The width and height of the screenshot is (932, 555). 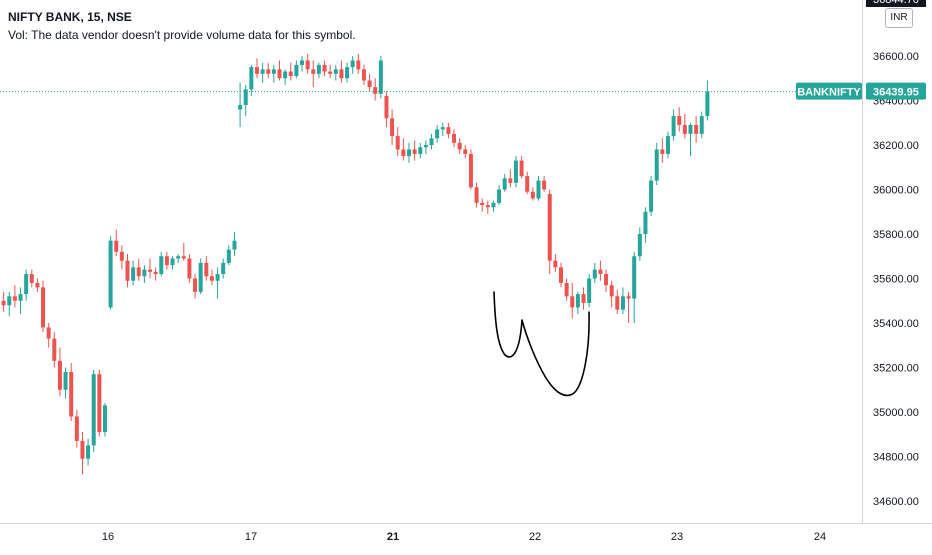 What do you see at coordinates (899, 18) in the screenshot?
I see `currency-badge: INR` at bounding box center [899, 18].